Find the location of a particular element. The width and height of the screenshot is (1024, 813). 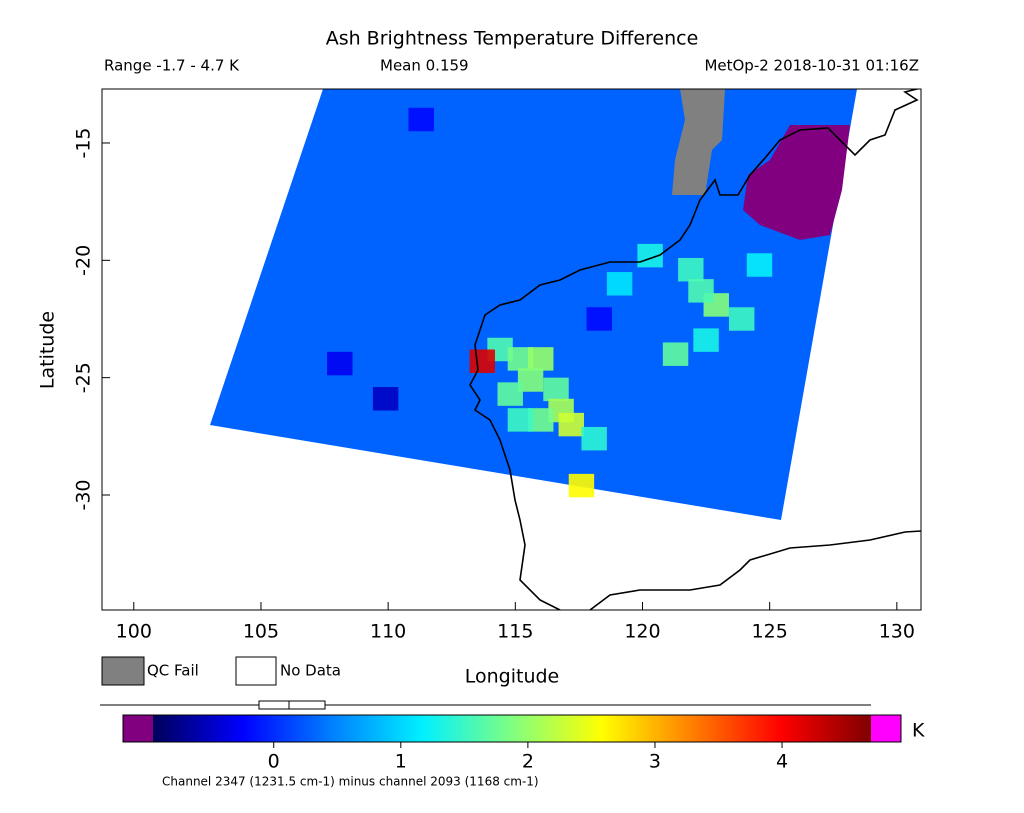

colorbar-tick-label: 2 is located at coordinates (528, 762).